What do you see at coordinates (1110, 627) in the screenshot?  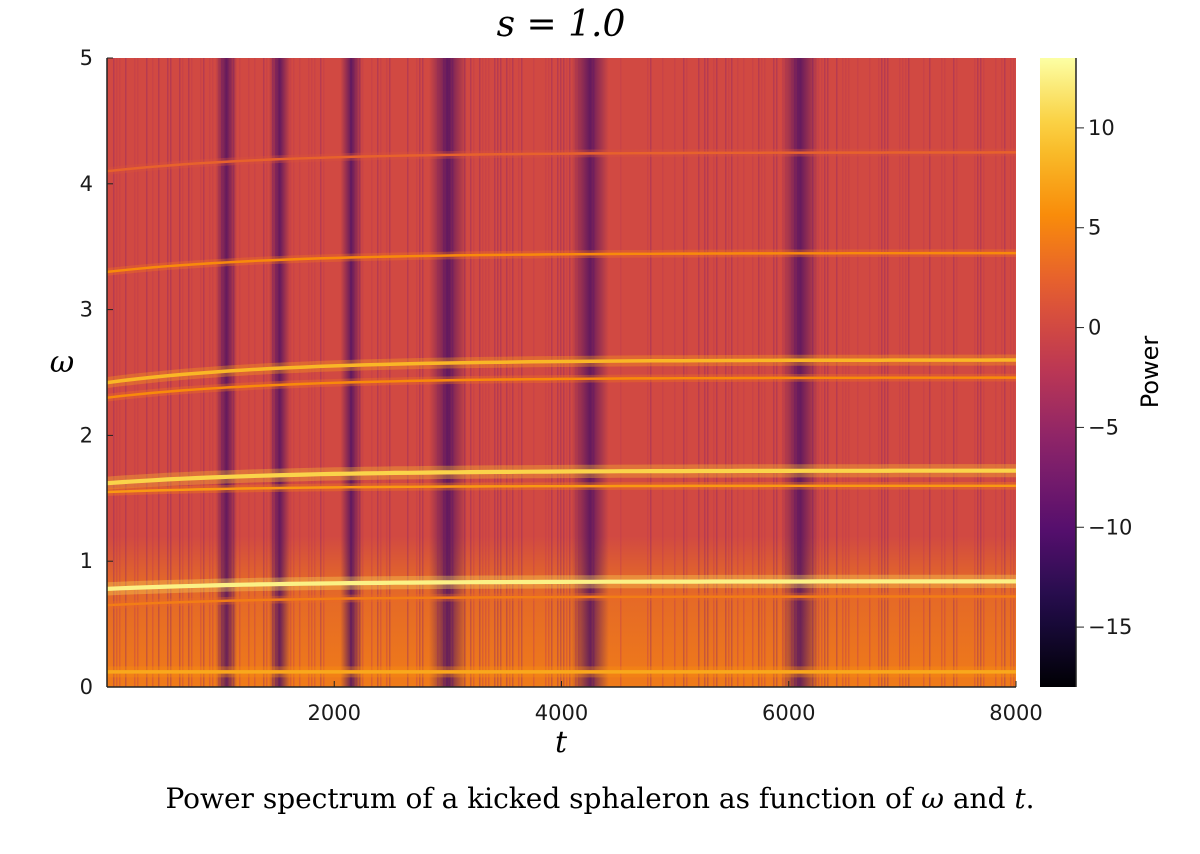 I see `colorbar-tick-label: −15` at bounding box center [1110, 627].